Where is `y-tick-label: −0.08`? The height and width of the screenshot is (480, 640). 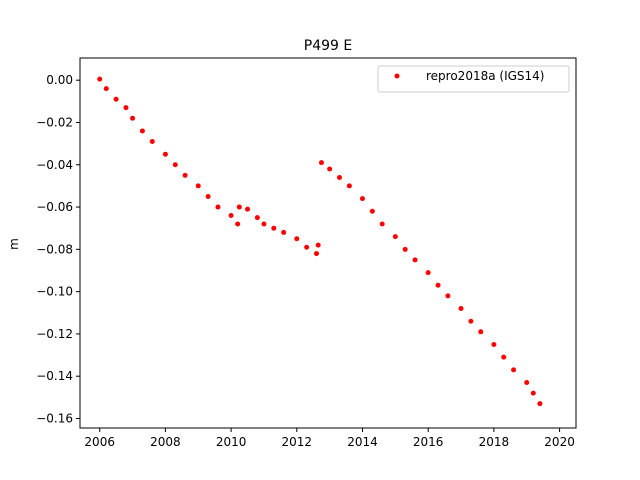 y-tick-label: −0.08 is located at coordinates (54, 249).